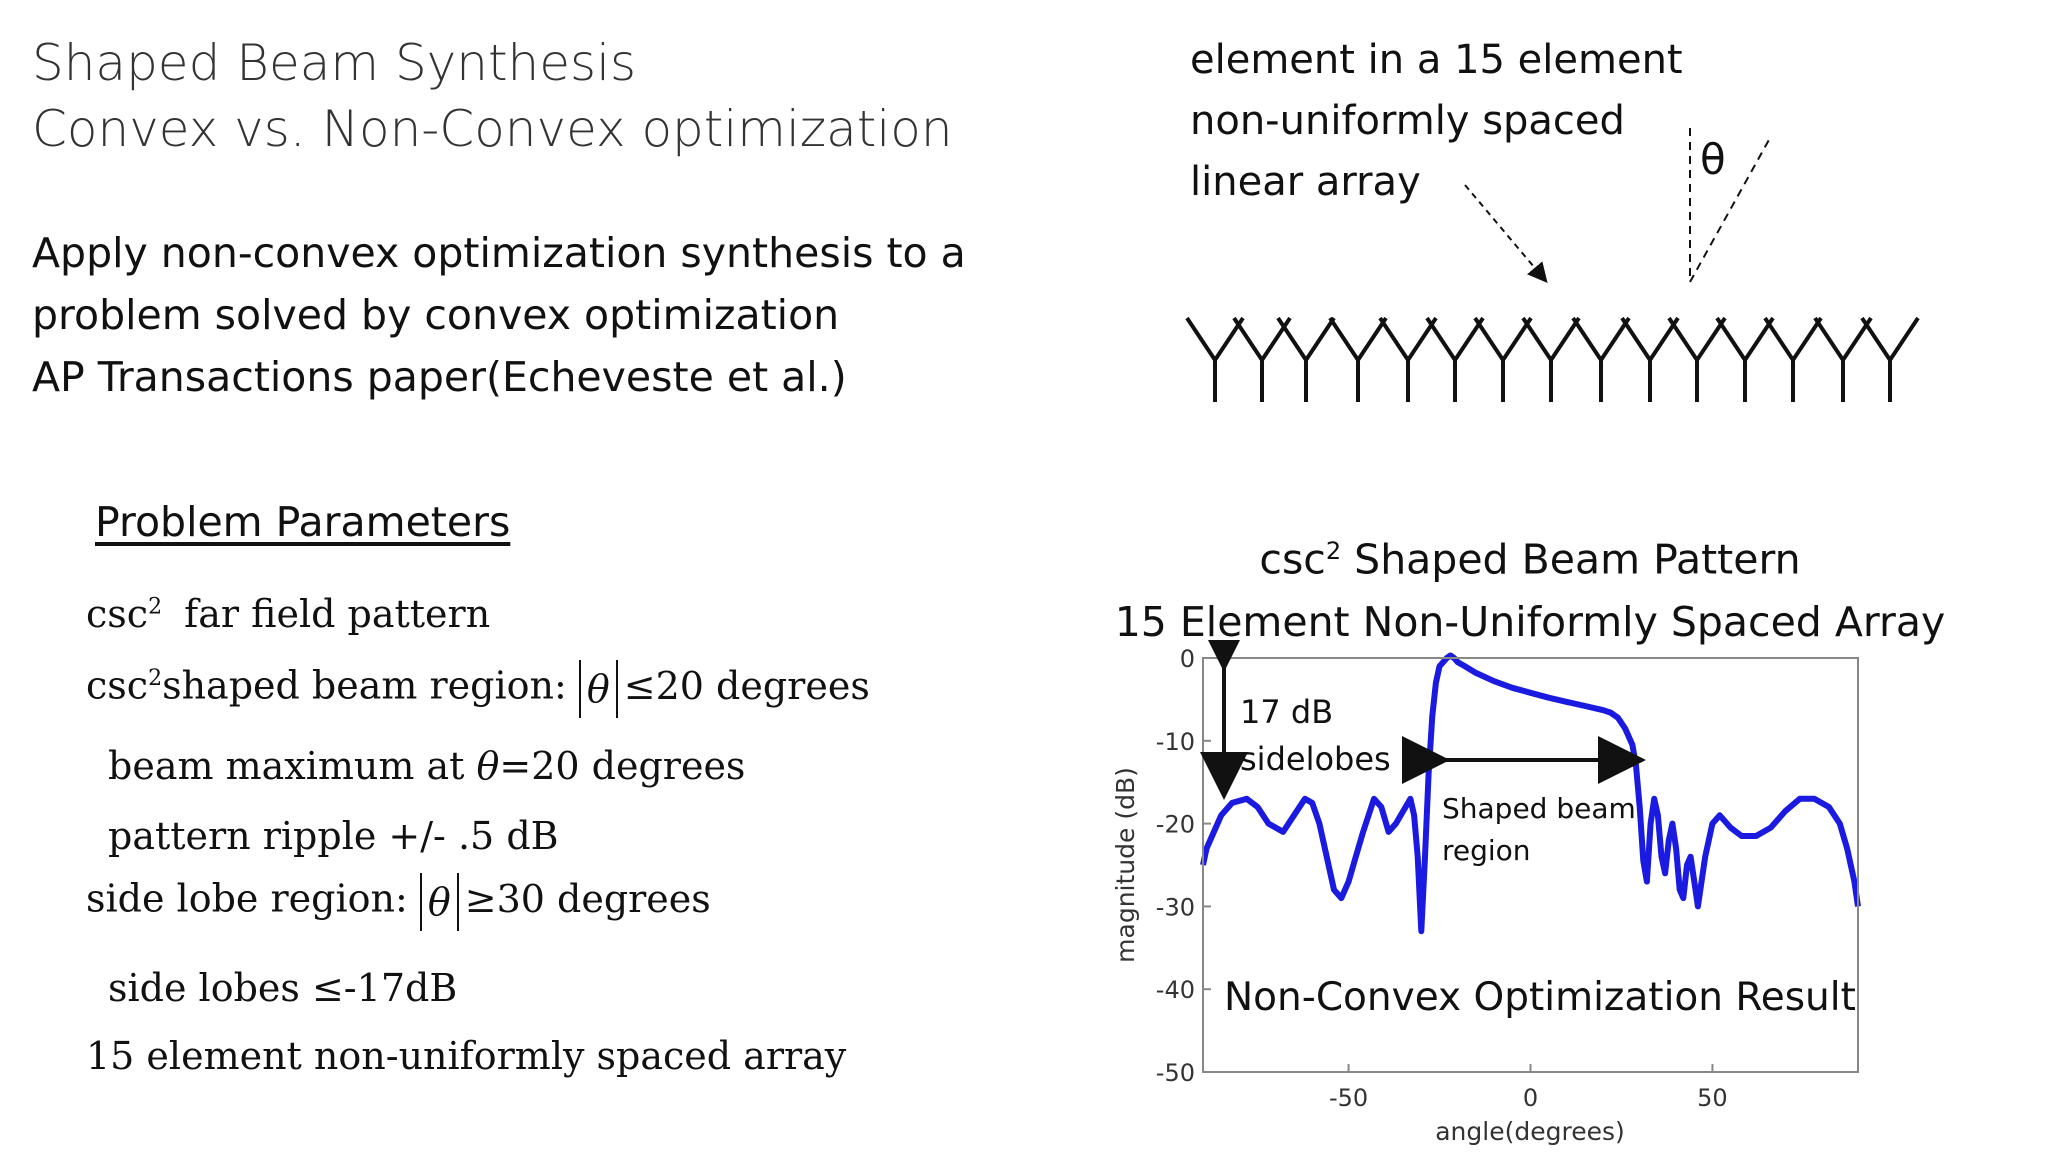 This screenshot has width=2048, height=1152. I want to click on annotation-region: region, so click(1486, 850).